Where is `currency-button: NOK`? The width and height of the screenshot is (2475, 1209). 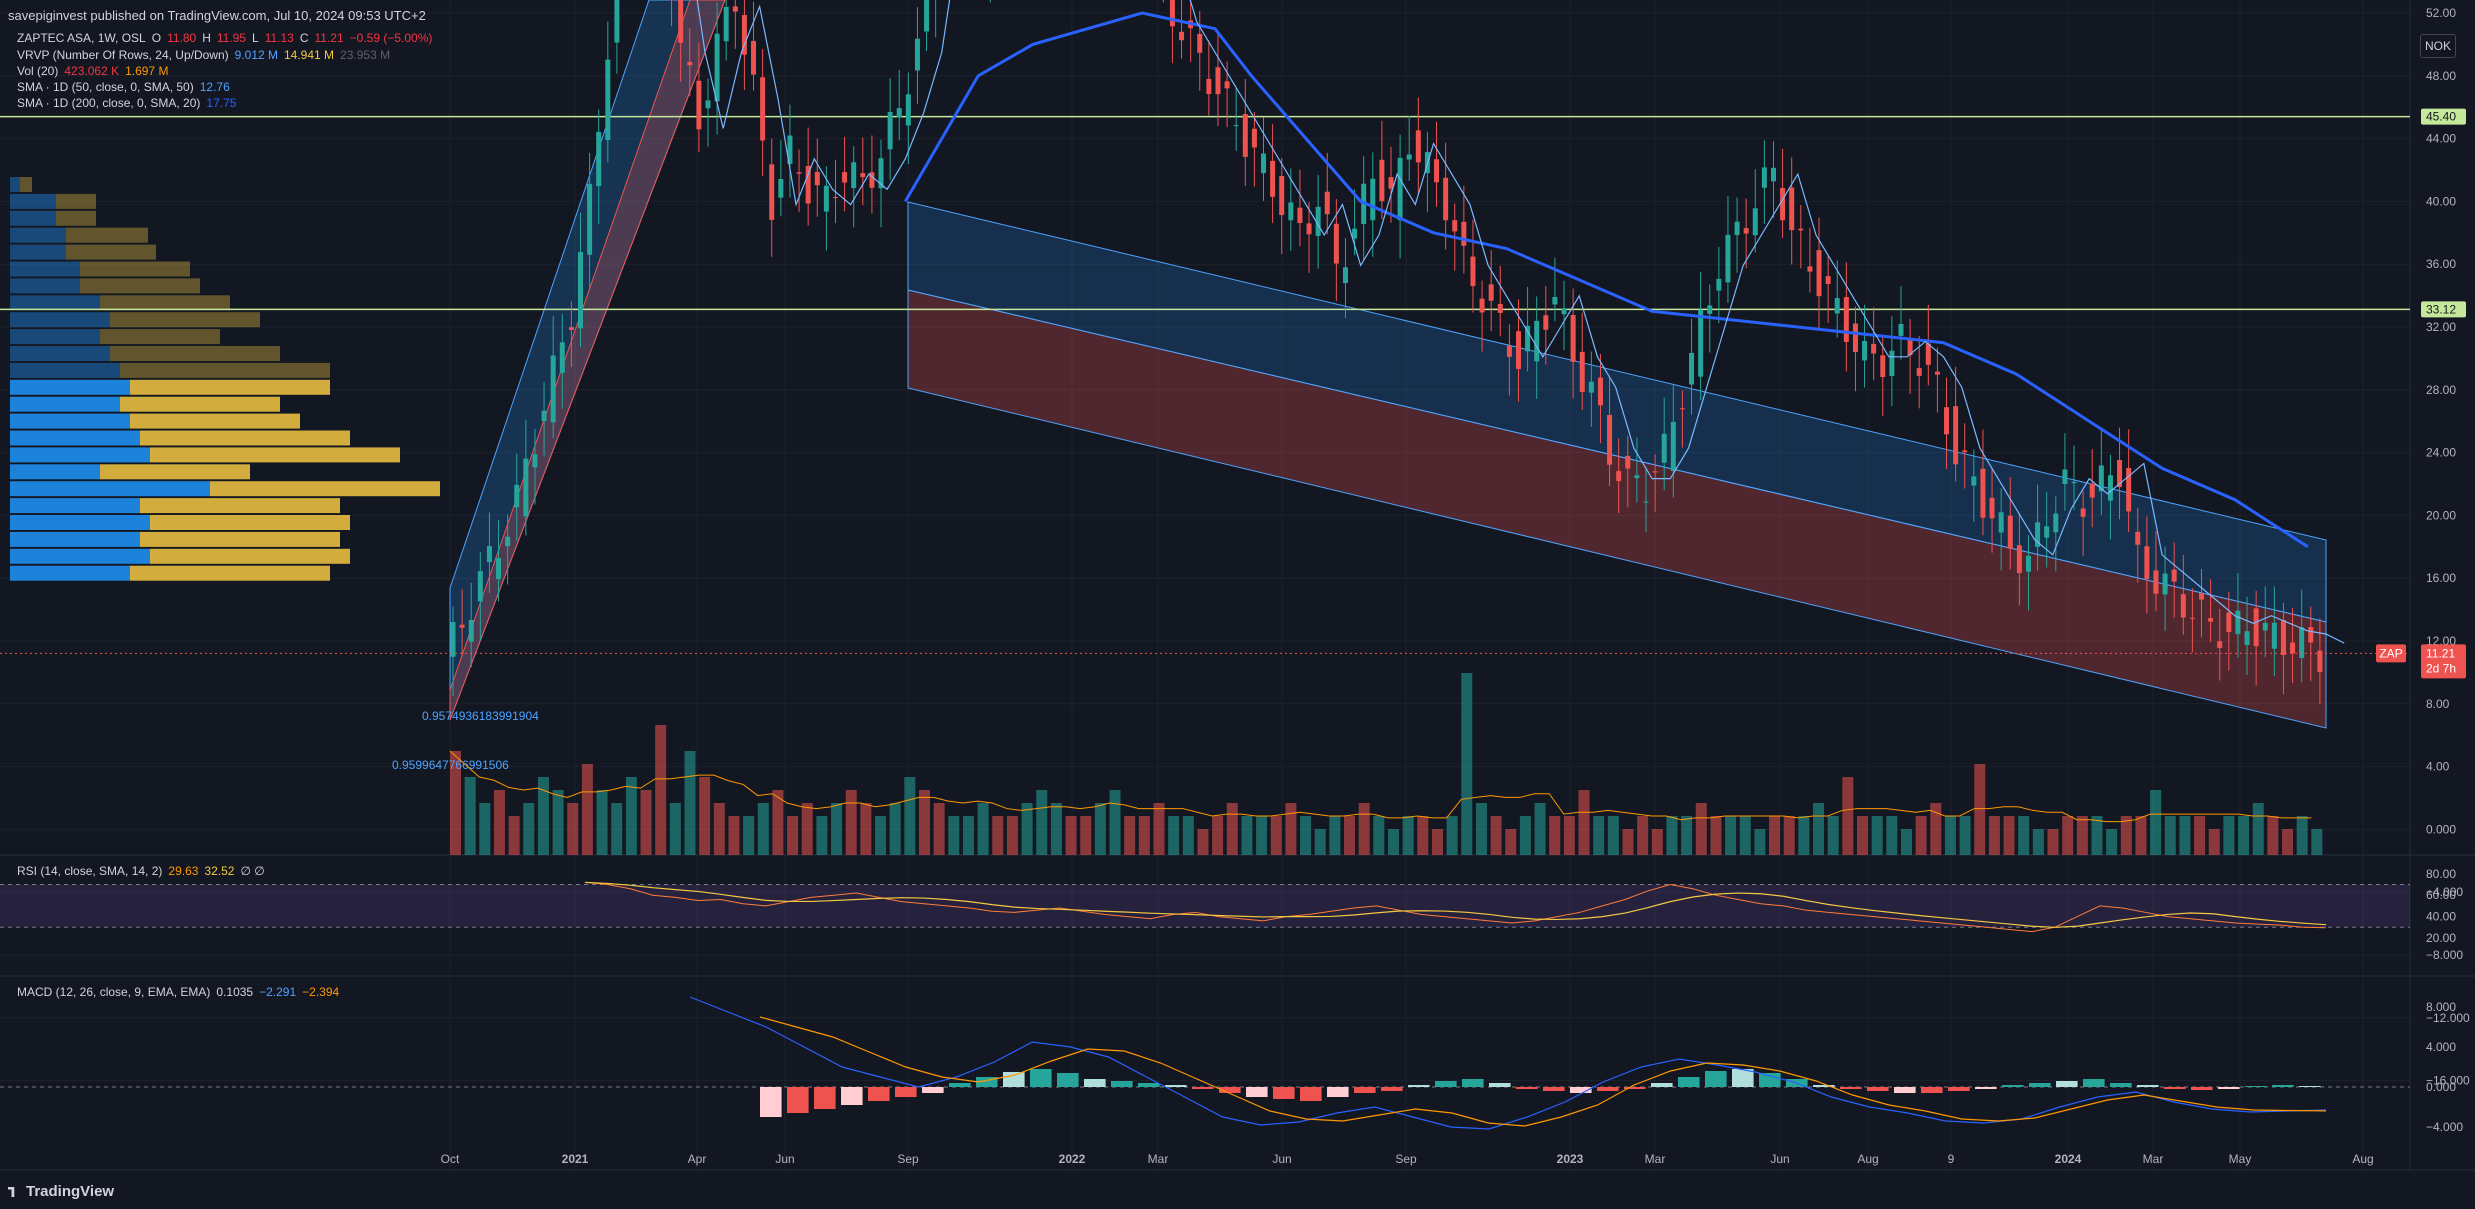 currency-button: NOK is located at coordinates (2438, 46).